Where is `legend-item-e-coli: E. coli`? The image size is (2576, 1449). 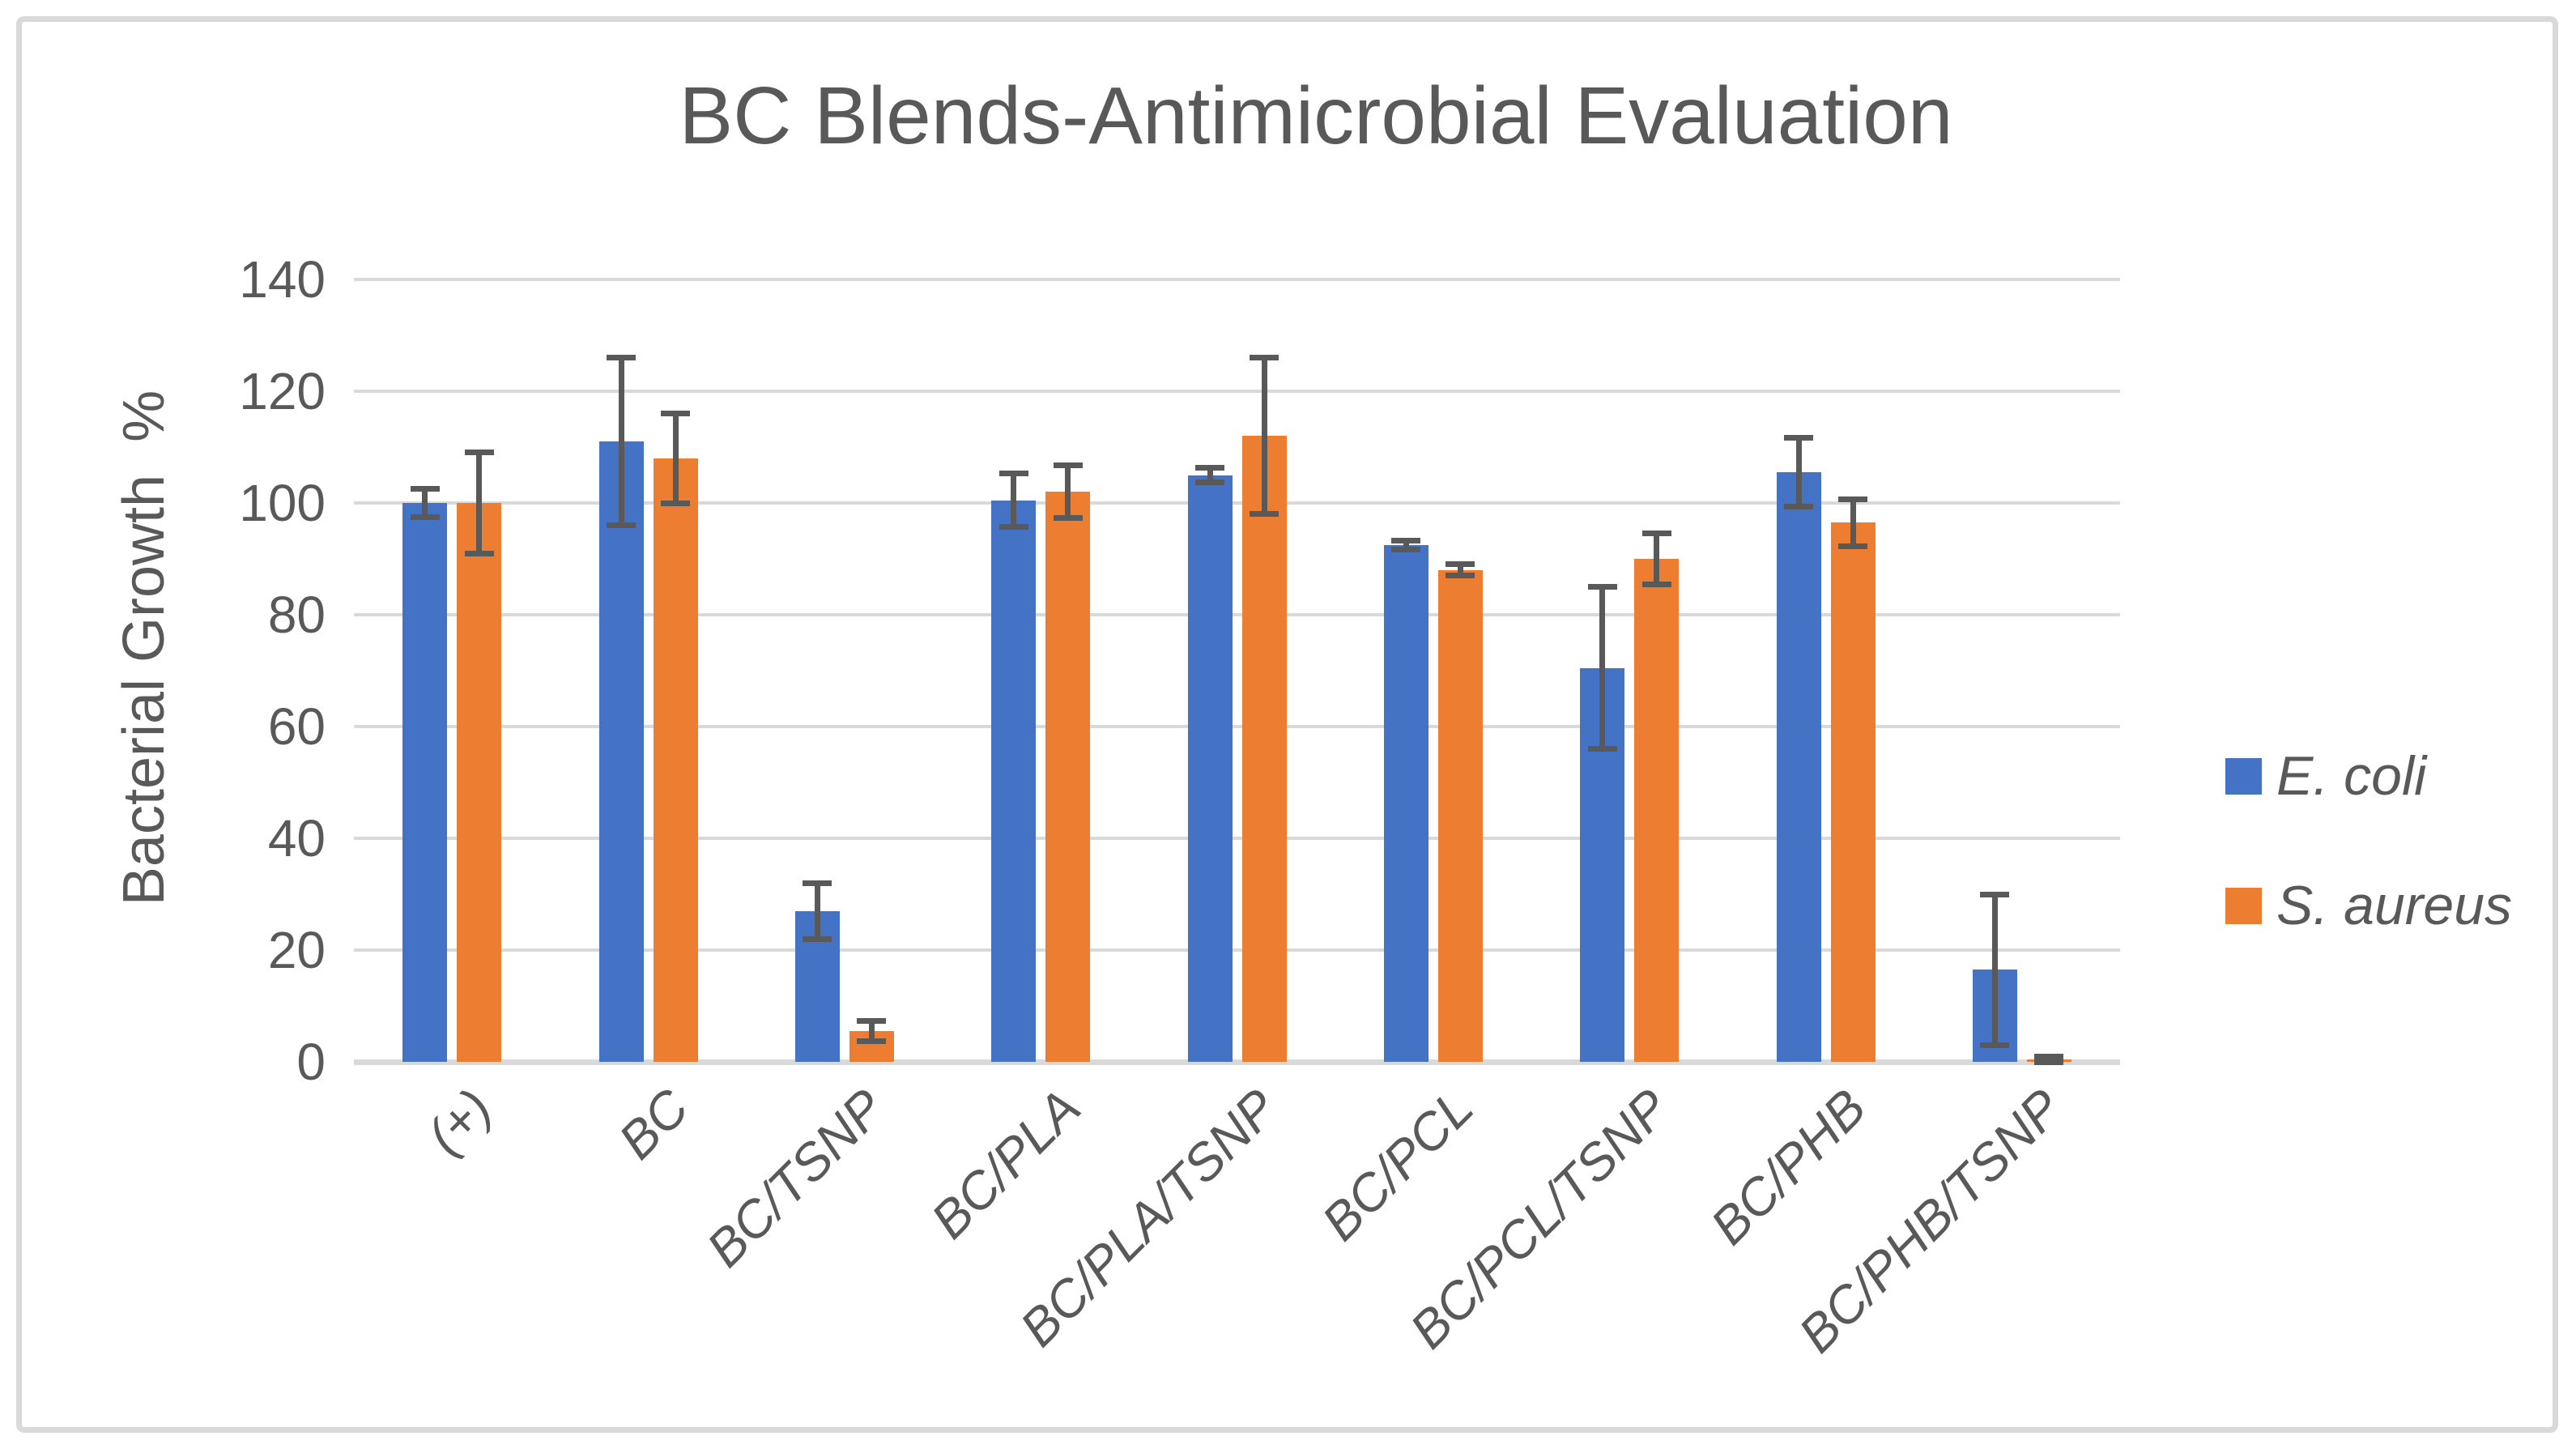 legend-item-e-coli: E. coli is located at coordinates (2368, 776).